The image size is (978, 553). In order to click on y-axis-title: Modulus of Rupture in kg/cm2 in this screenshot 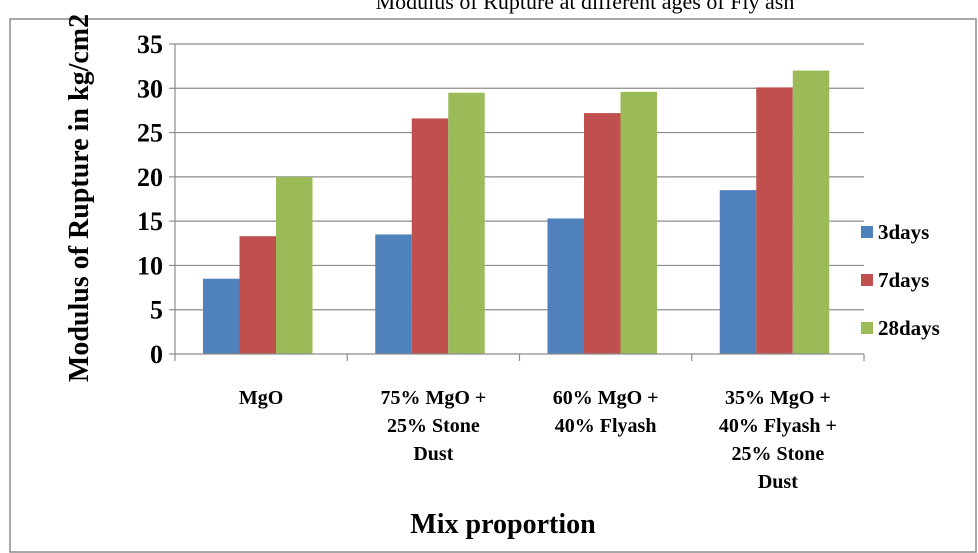, I will do `click(79, 198)`.